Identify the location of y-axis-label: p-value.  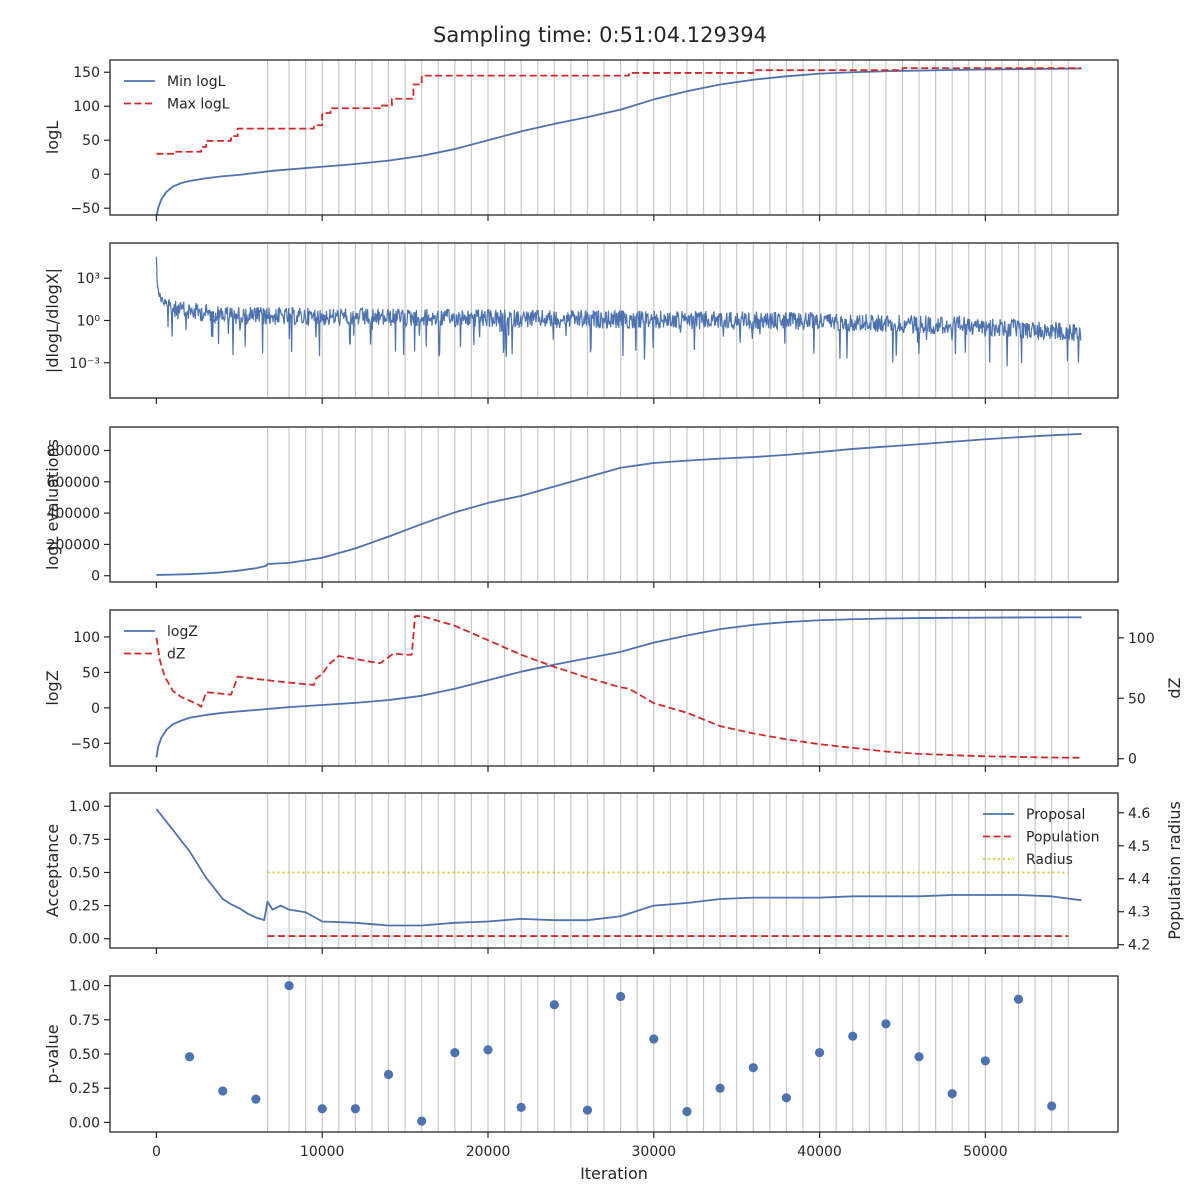
(52, 1053).